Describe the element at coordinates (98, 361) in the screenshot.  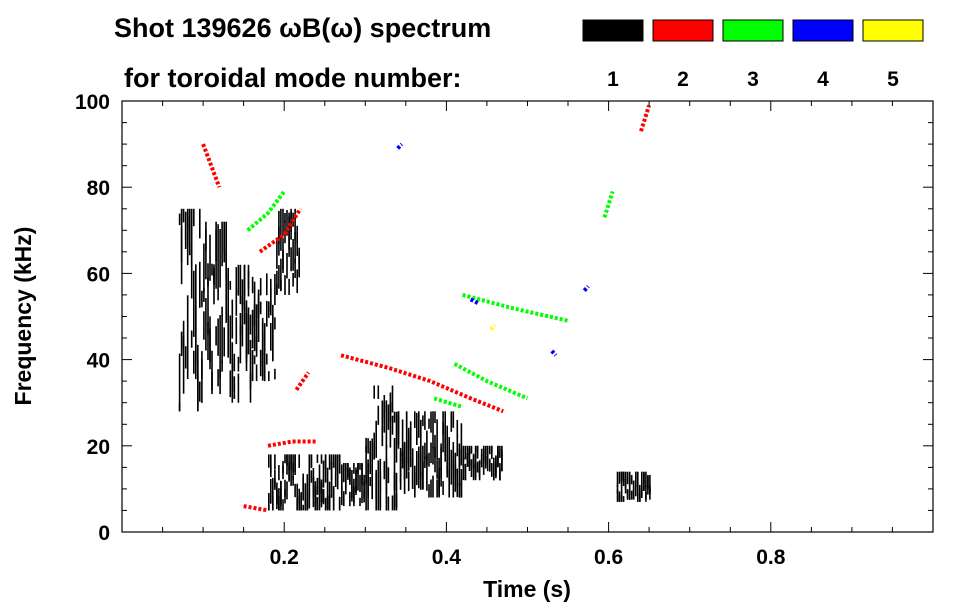
I see `y-tick-label: 40` at that location.